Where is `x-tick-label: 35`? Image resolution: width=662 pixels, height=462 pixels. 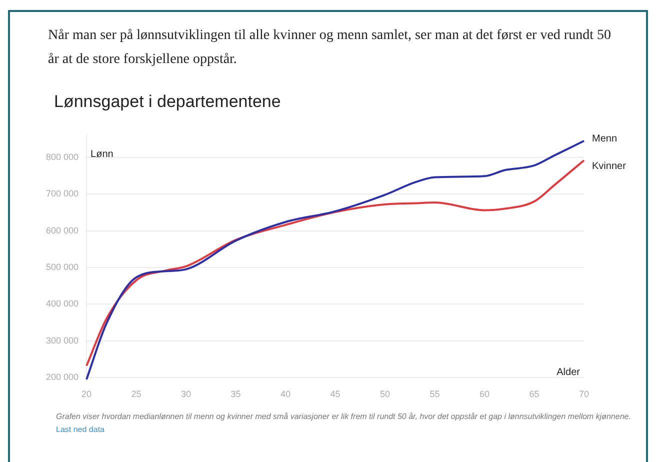 x-tick-label: 35 is located at coordinates (235, 394).